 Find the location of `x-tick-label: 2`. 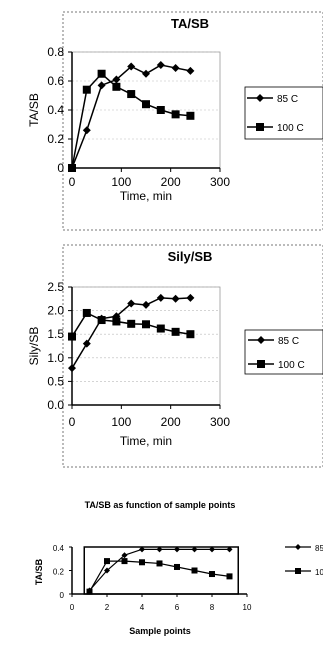

x-tick-label: 2 is located at coordinates (107, 607).